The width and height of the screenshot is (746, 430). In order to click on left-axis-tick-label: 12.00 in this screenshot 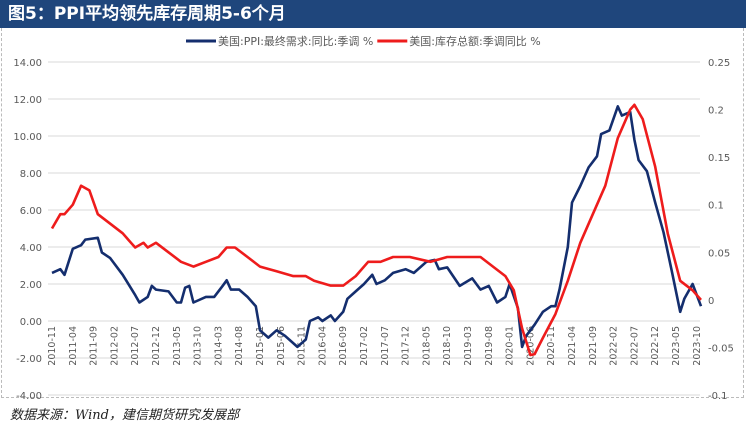, I will do `click(27, 100)`.